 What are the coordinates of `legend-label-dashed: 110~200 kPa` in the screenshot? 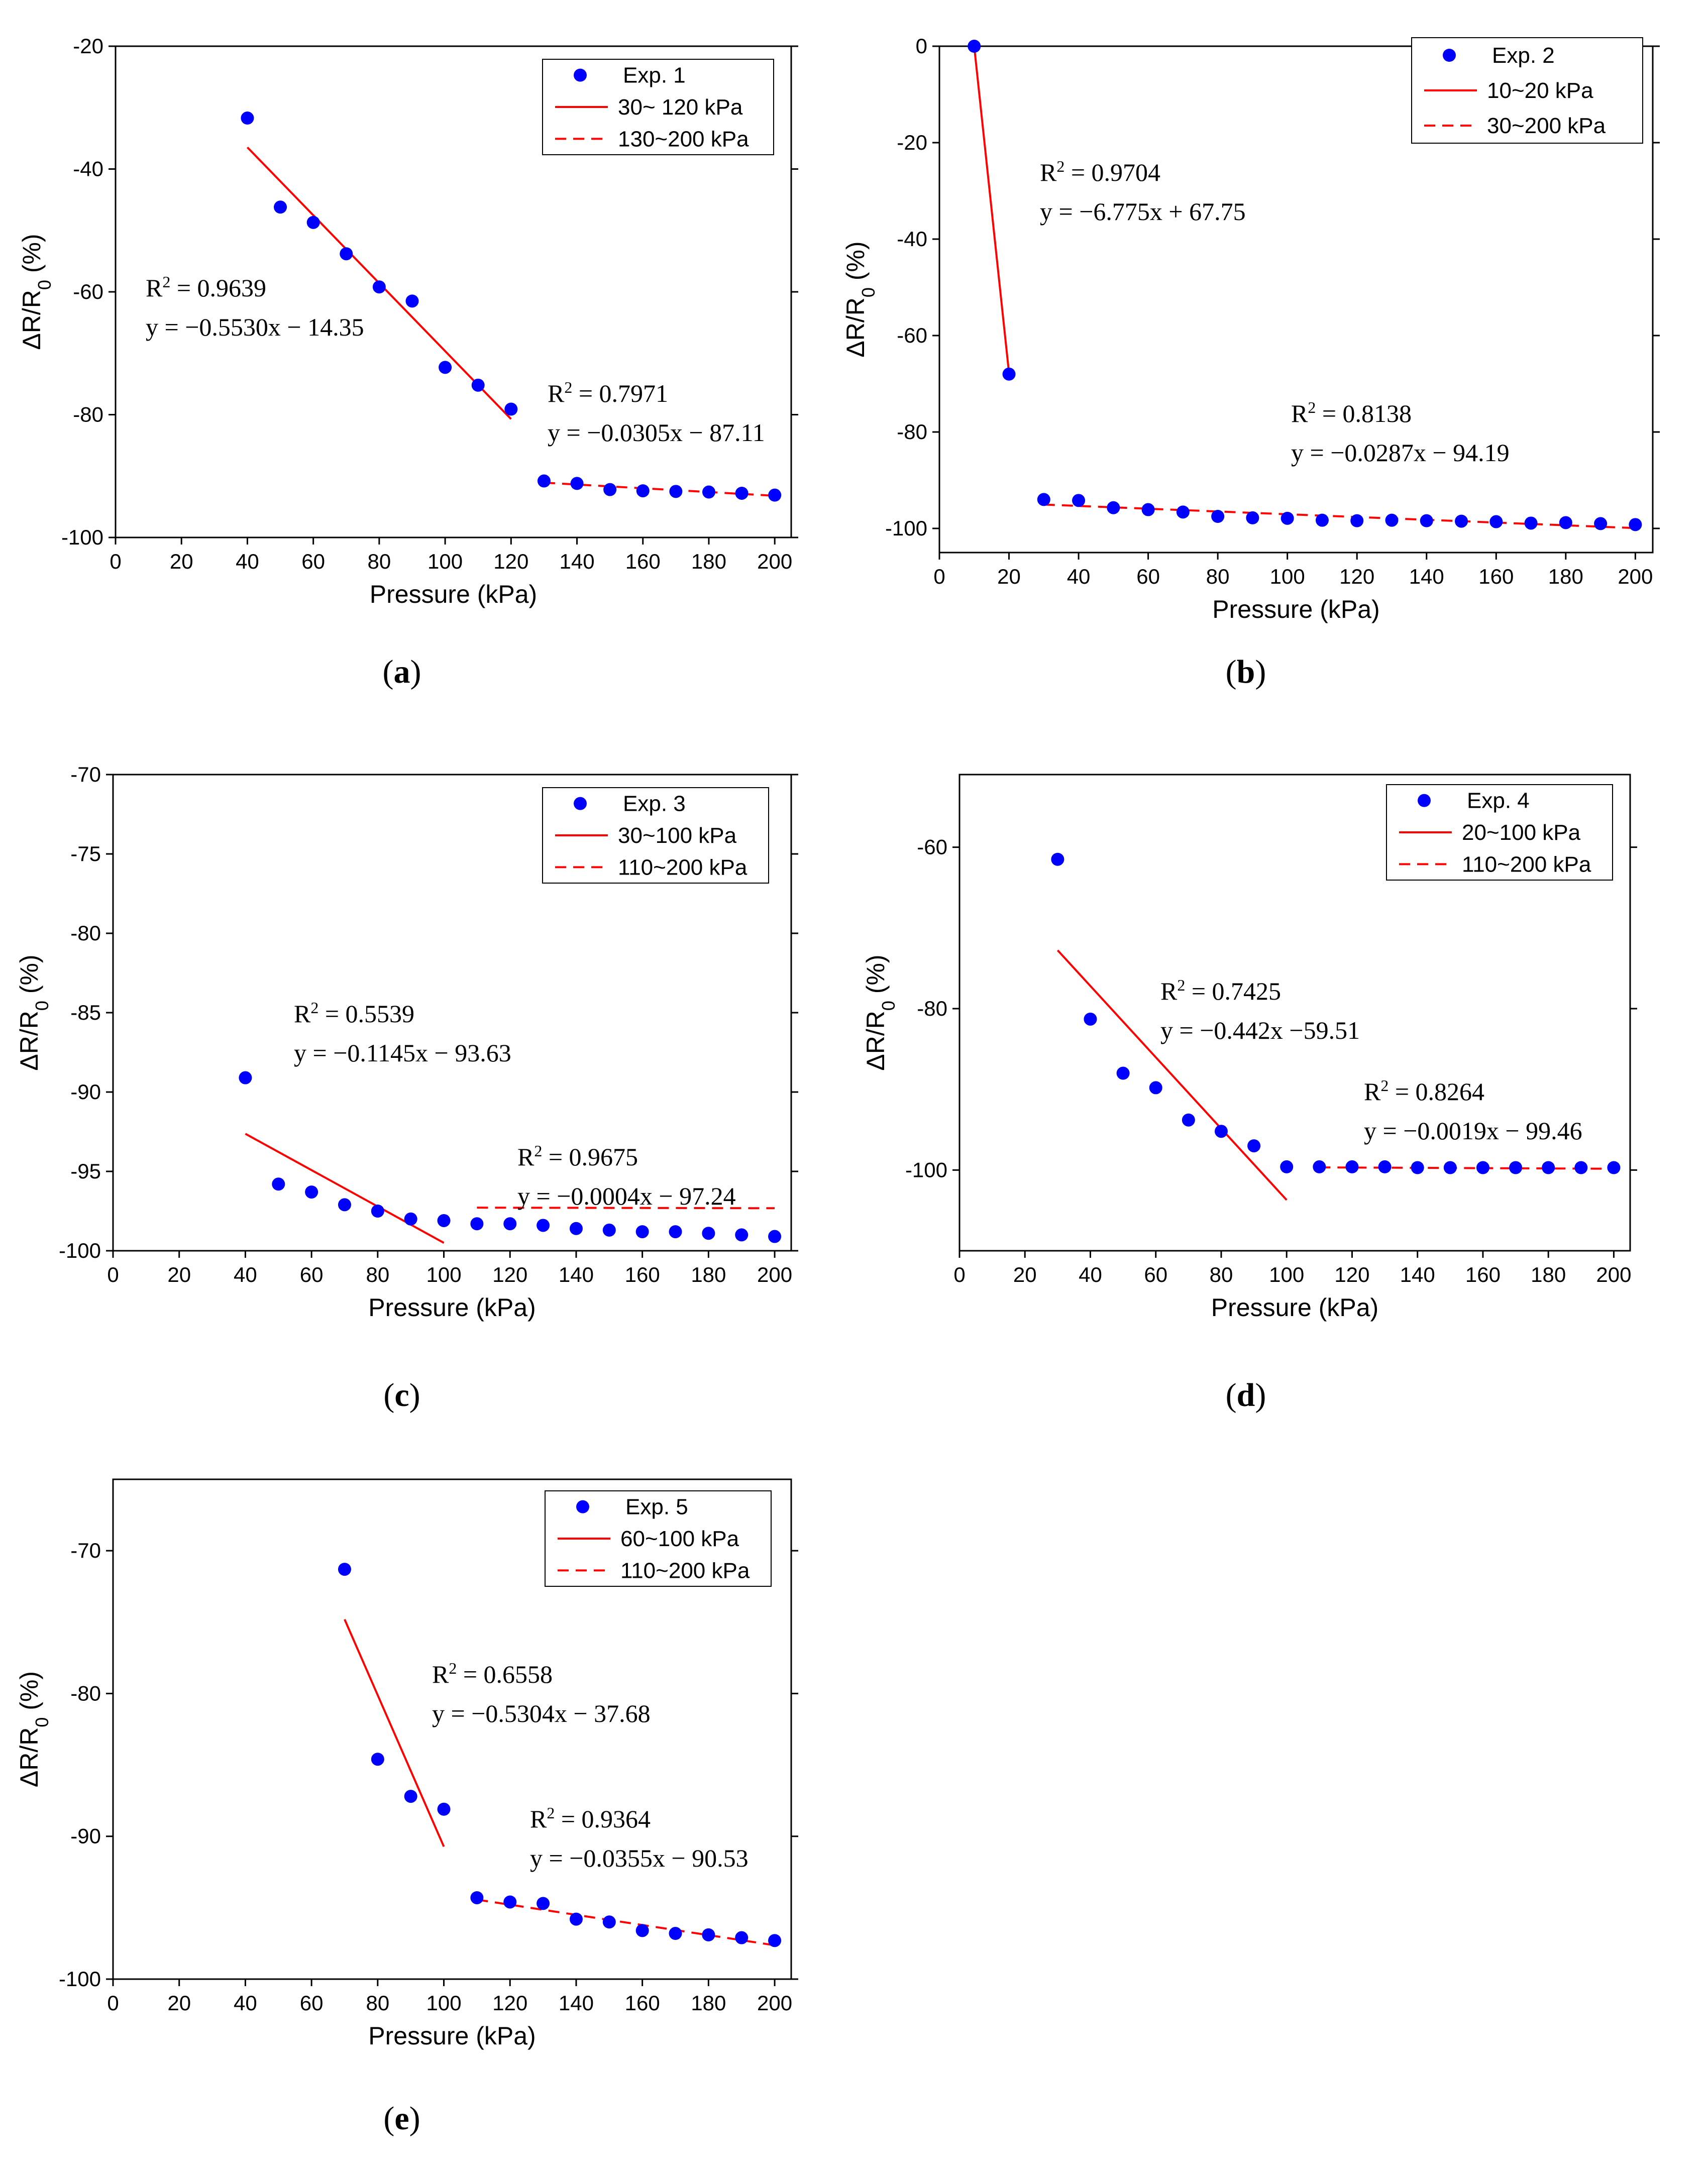 It's located at (1526, 864).